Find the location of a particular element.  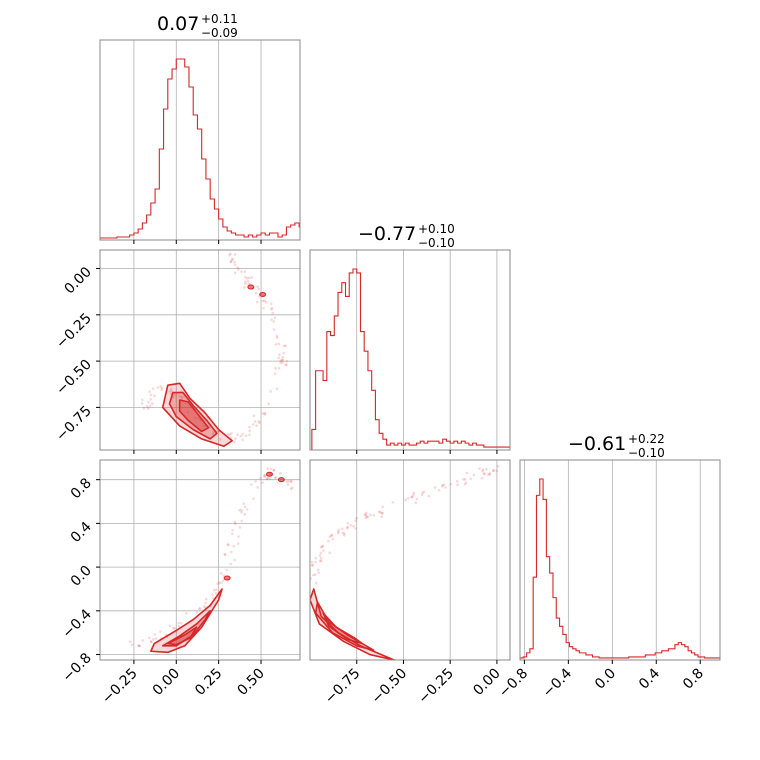

panel-scatter-1-0: 0.00 −0.25 −0.50−0.75 is located at coordinates (177, 351).